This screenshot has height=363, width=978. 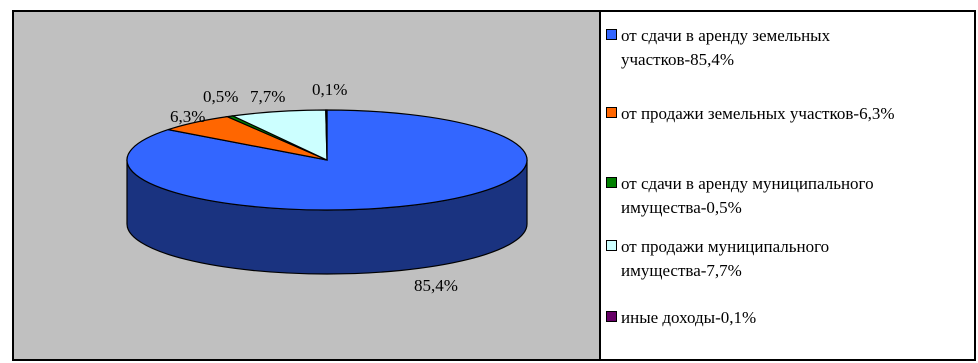 I want to click on pie-top-group, so click(x=327, y=160).